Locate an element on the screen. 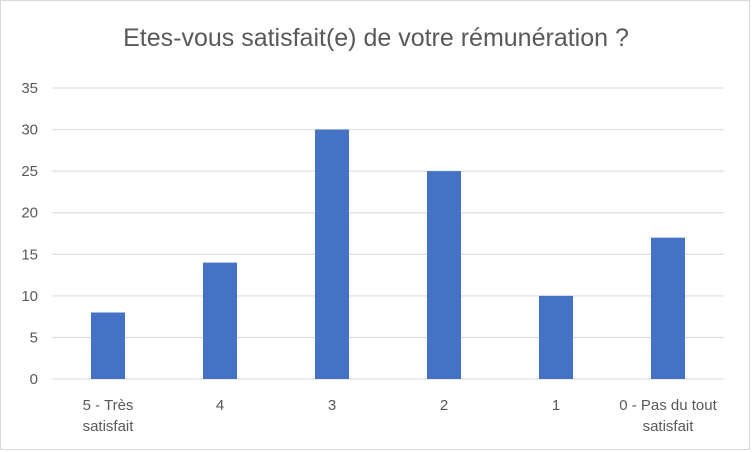 This screenshot has height=452, width=752. y-tick-label: 20 is located at coordinates (29, 213).